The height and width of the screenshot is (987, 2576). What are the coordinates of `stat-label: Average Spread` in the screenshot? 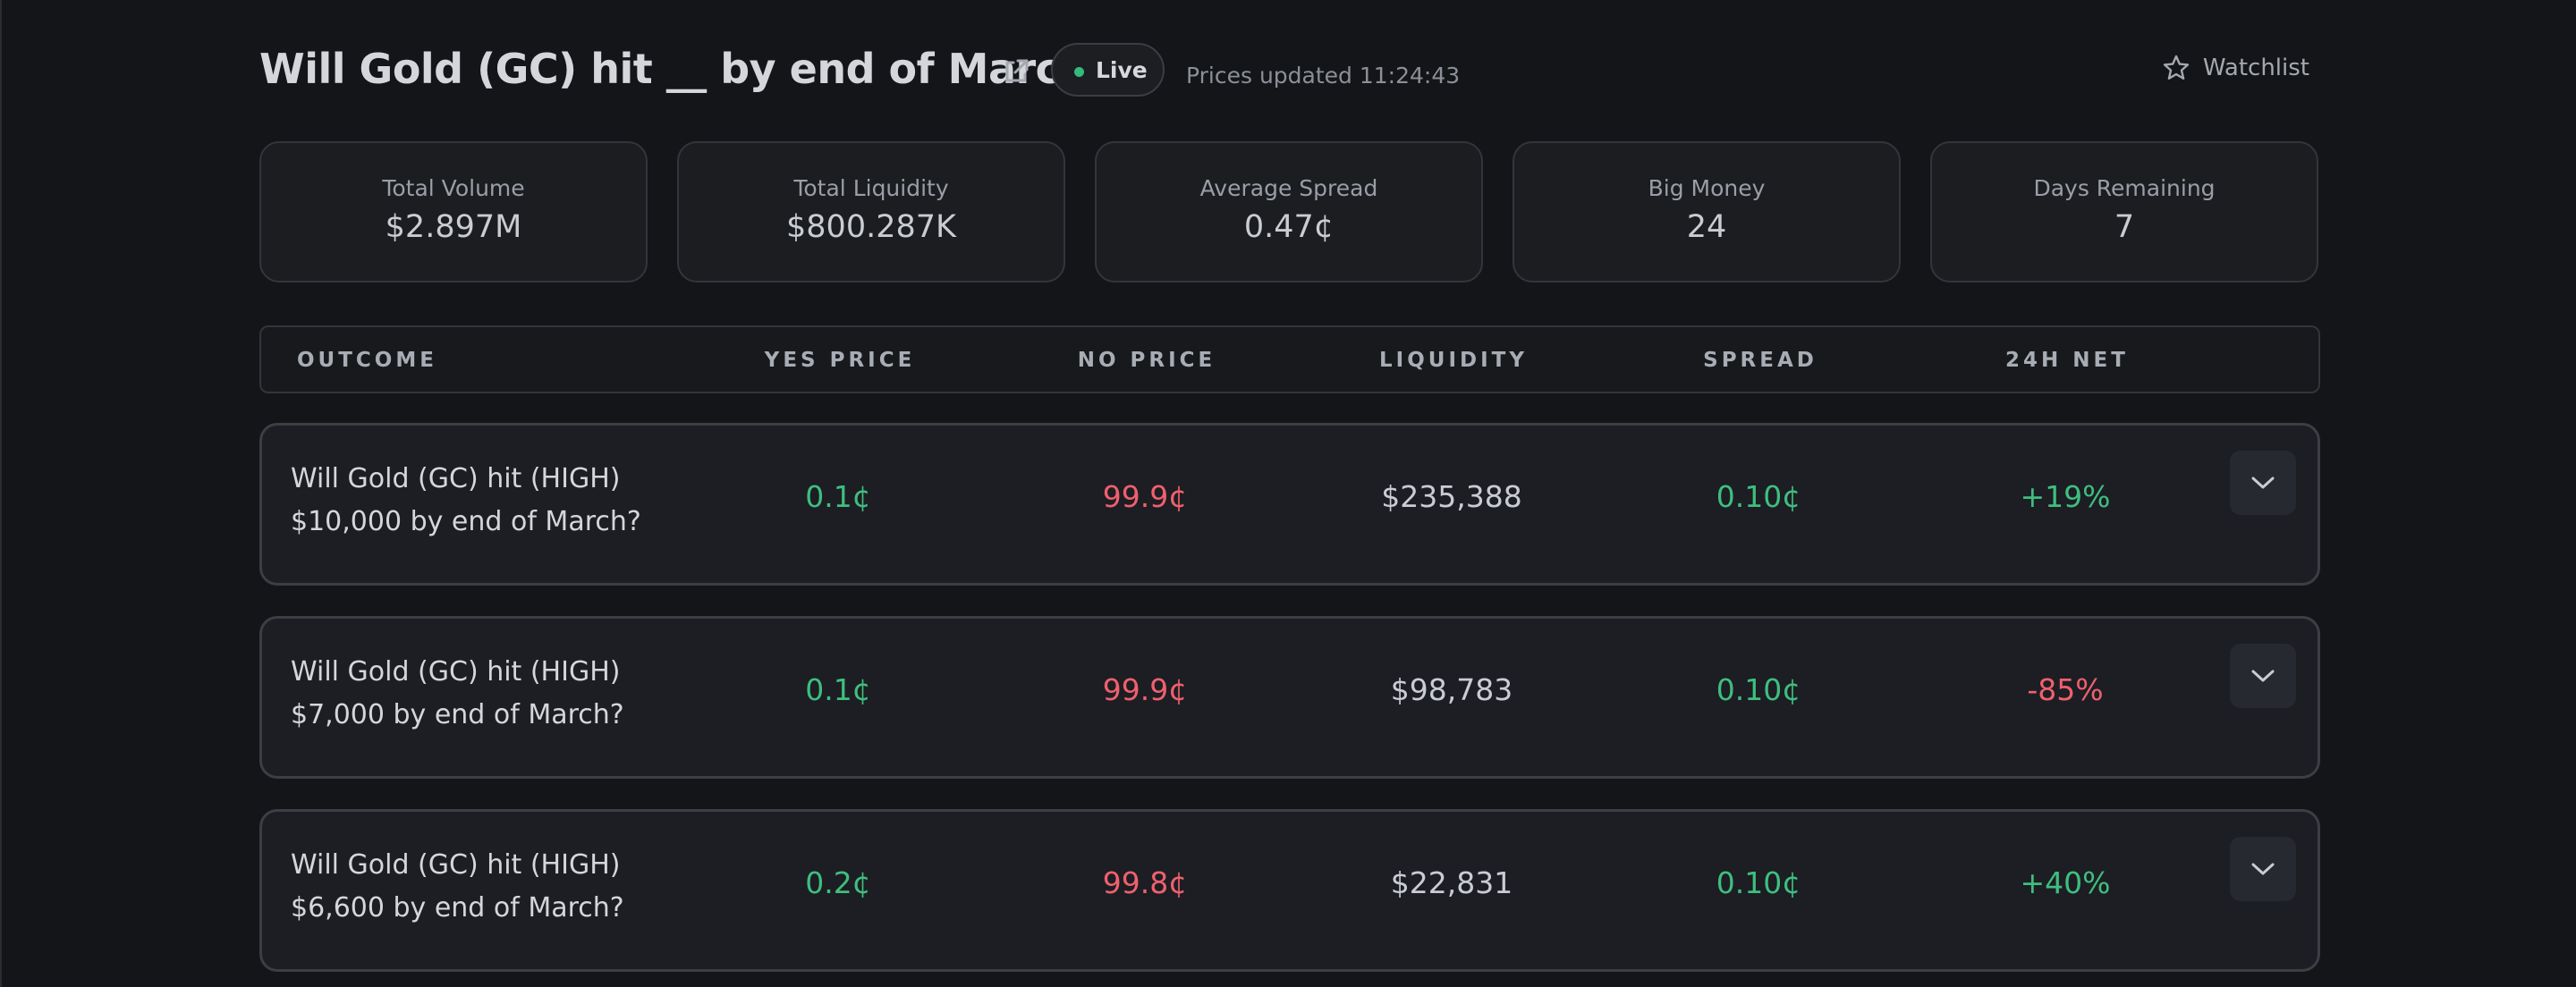 It's located at (1288, 188).